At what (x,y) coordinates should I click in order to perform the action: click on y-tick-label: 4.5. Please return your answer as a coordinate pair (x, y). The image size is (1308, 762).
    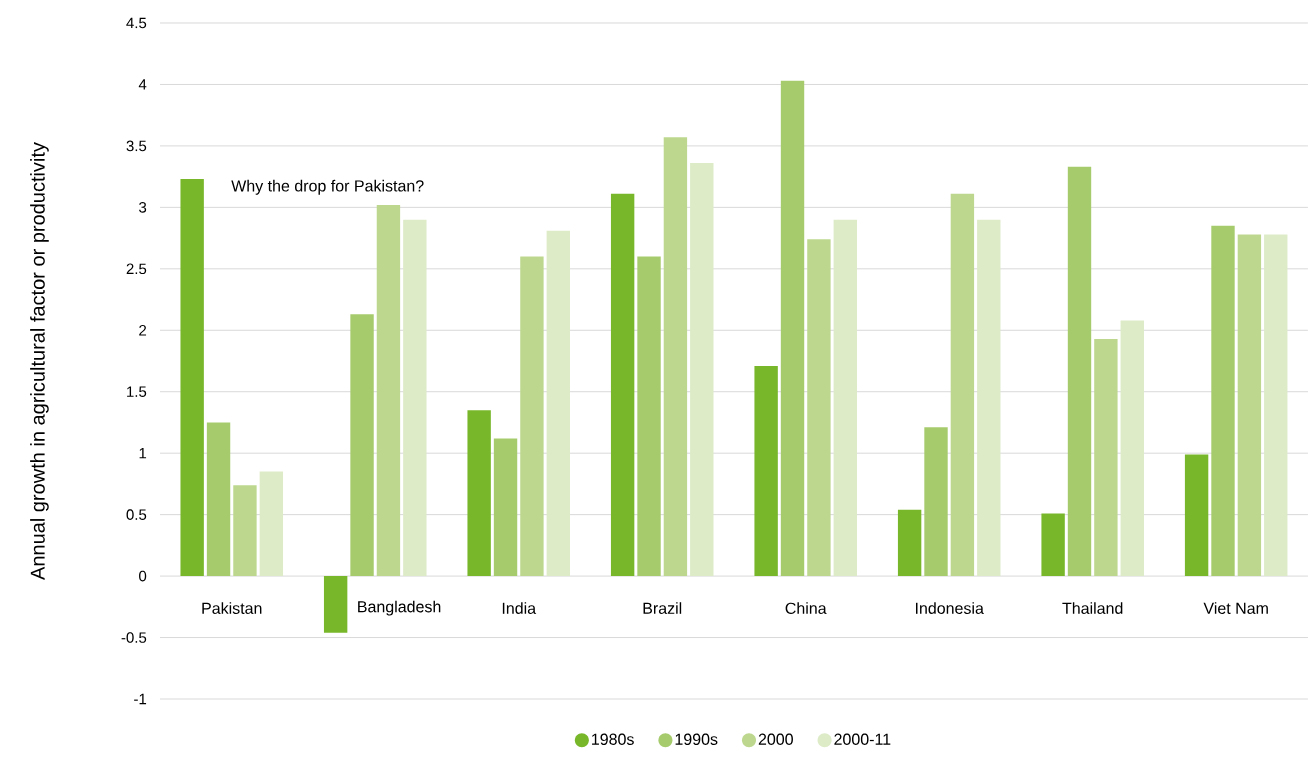
    Looking at the image, I should click on (136, 23).